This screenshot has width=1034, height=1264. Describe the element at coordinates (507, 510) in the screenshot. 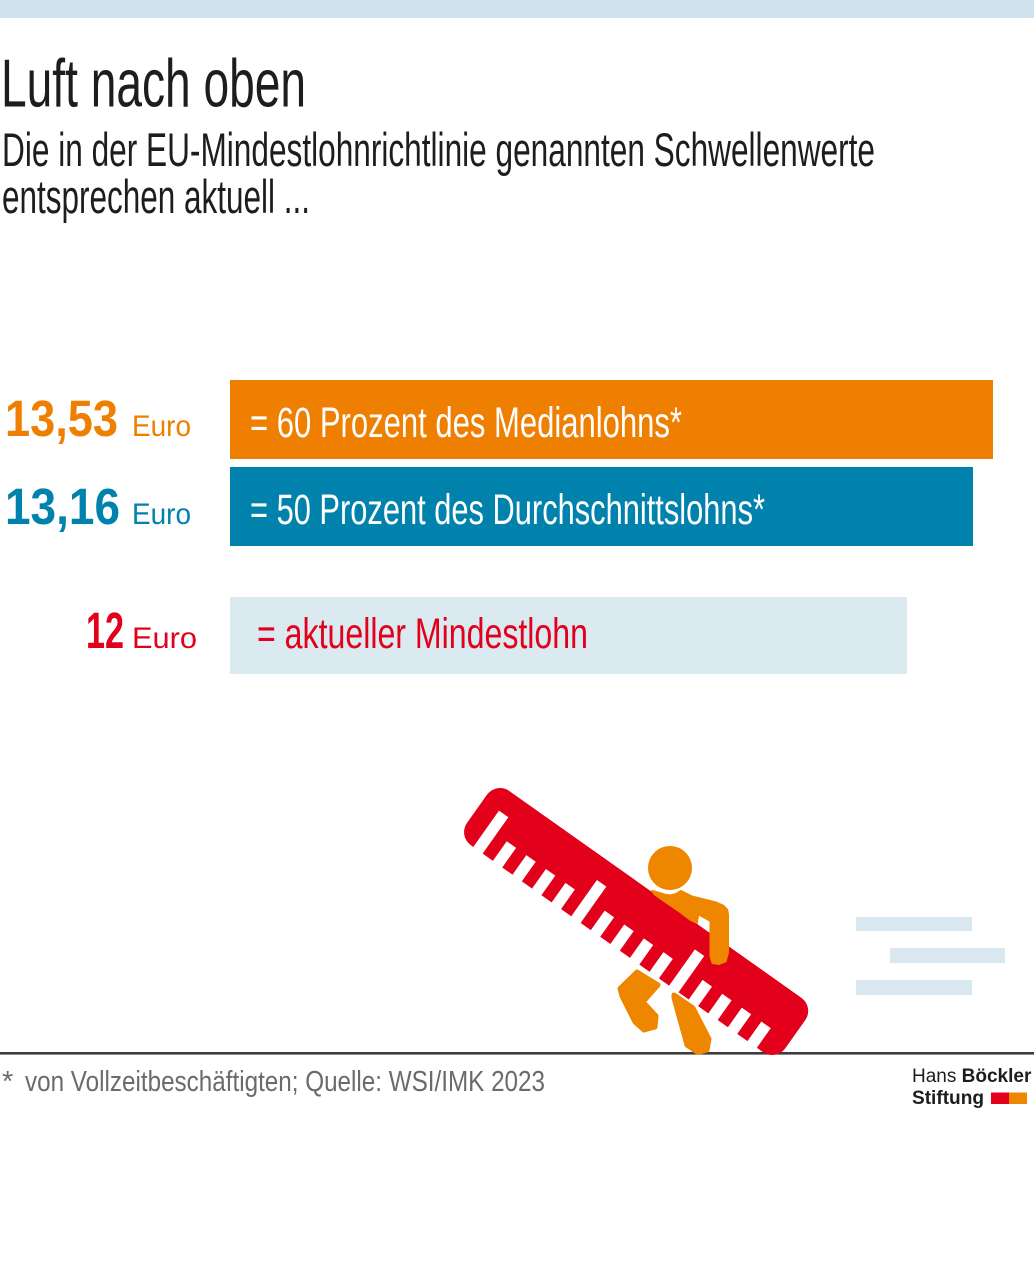

I see `svg-text:= 50 Prozent des Durchschnitts: = 50 Prozent des Durchschnittslohns*` at that location.